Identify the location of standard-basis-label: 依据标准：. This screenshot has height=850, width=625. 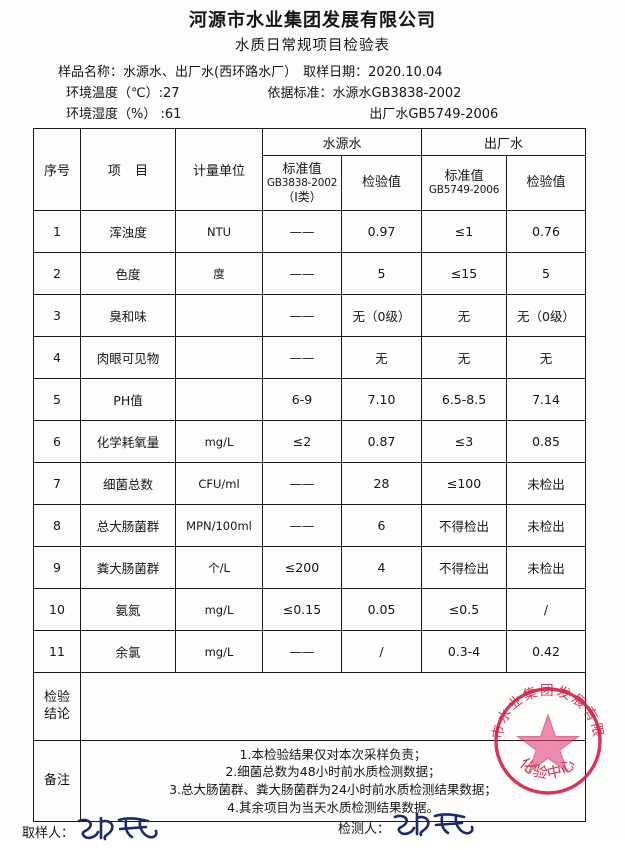
(300, 93).